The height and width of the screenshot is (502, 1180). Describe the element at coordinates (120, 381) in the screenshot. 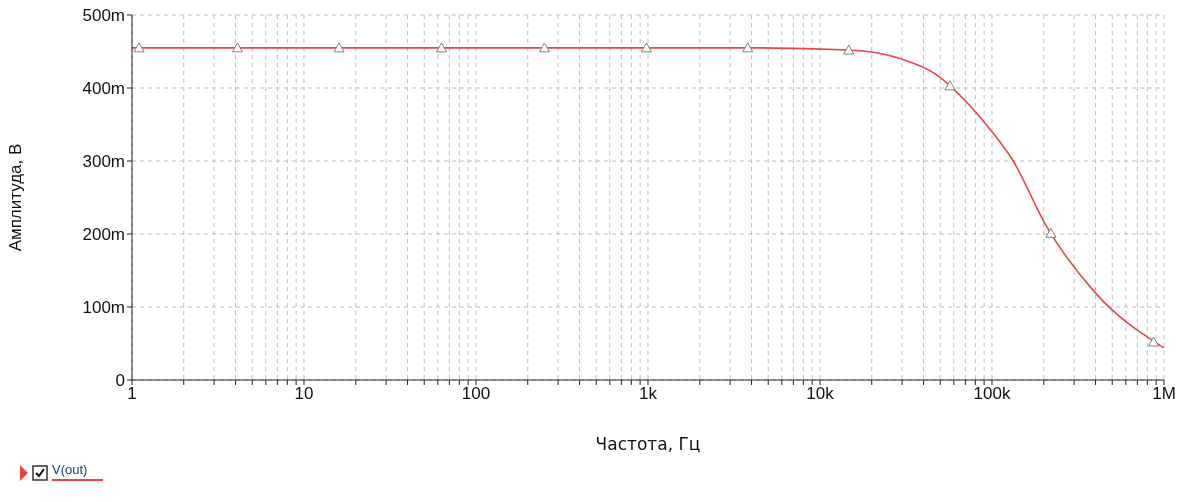

I see `y-tick-label: 0` at that location.